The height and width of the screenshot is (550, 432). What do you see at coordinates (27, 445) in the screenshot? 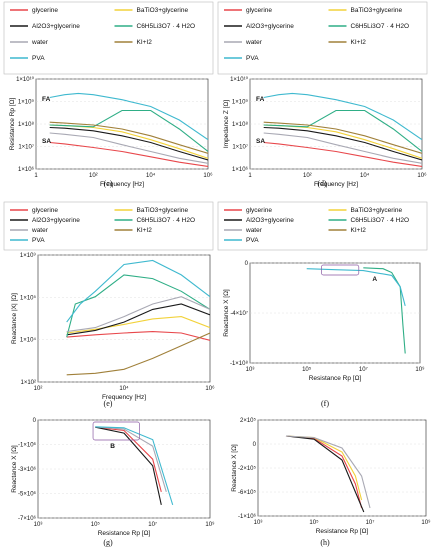
I see `y-tick-label: -1×10⁶` at bounding box center [27, 445].